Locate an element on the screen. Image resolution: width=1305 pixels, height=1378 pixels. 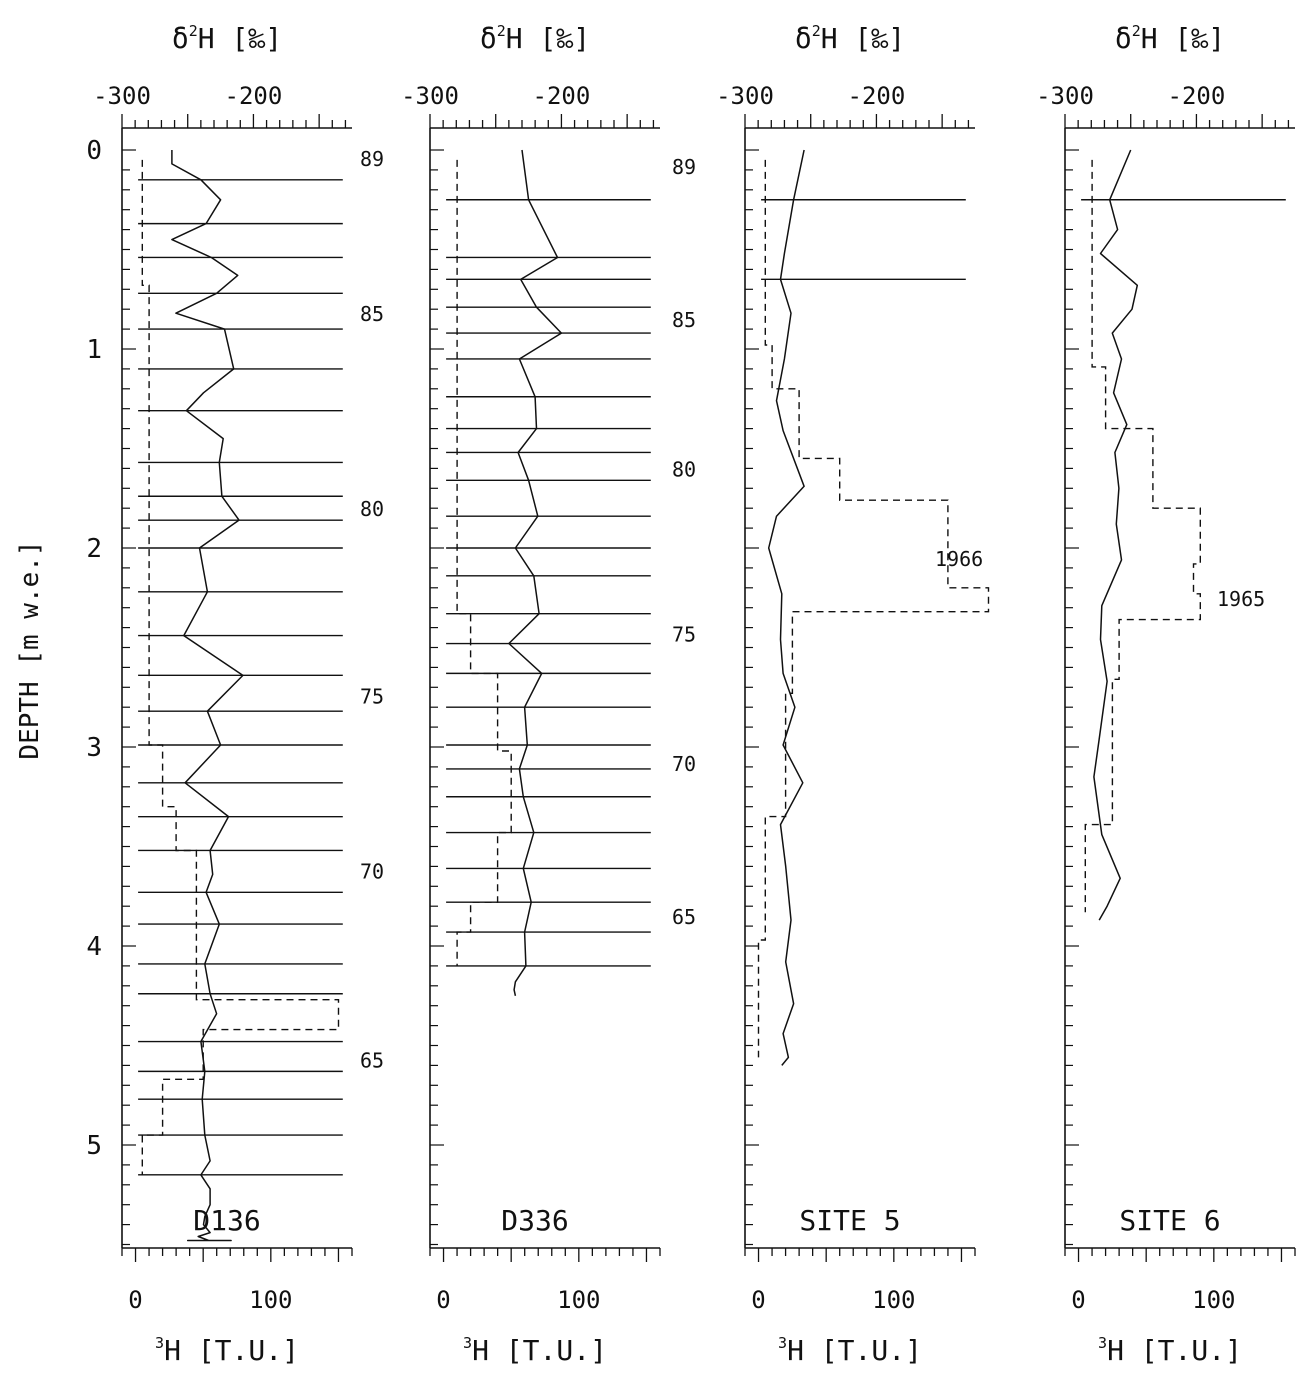
depth-tick-label: 5 is located at coordinates (94, 1146).